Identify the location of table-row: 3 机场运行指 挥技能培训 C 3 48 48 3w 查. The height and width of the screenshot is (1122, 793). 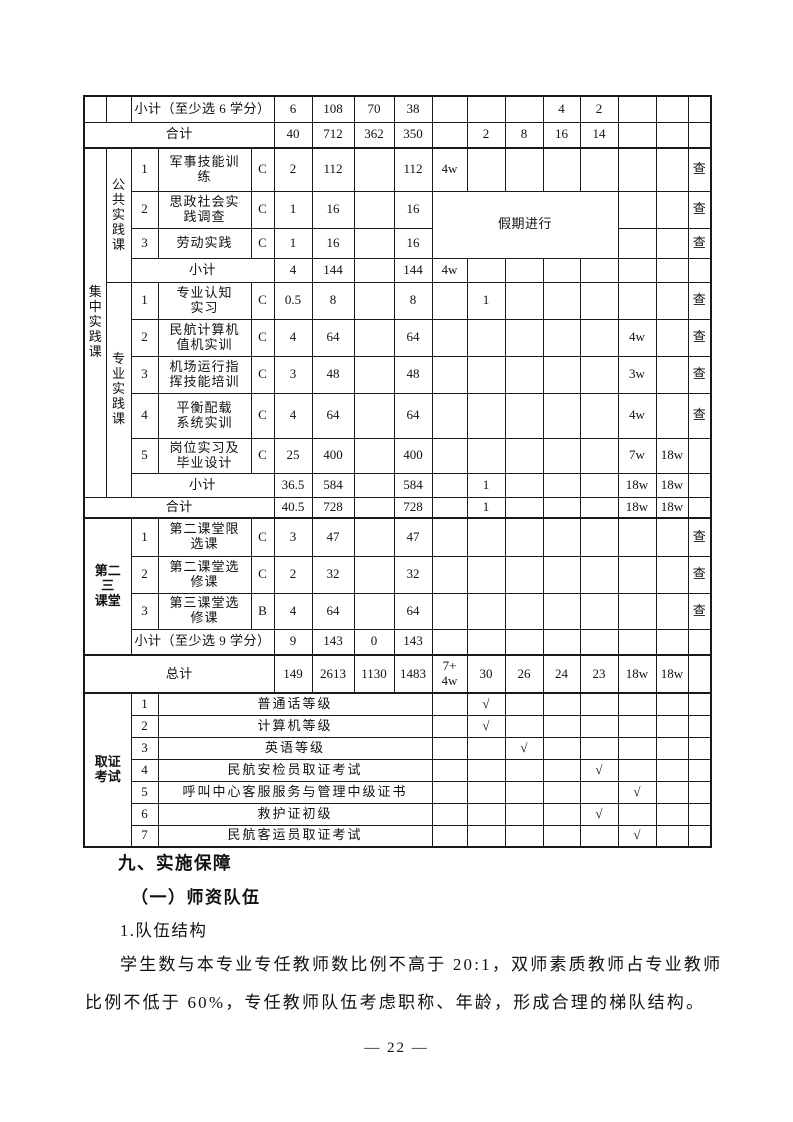
(398, 374).